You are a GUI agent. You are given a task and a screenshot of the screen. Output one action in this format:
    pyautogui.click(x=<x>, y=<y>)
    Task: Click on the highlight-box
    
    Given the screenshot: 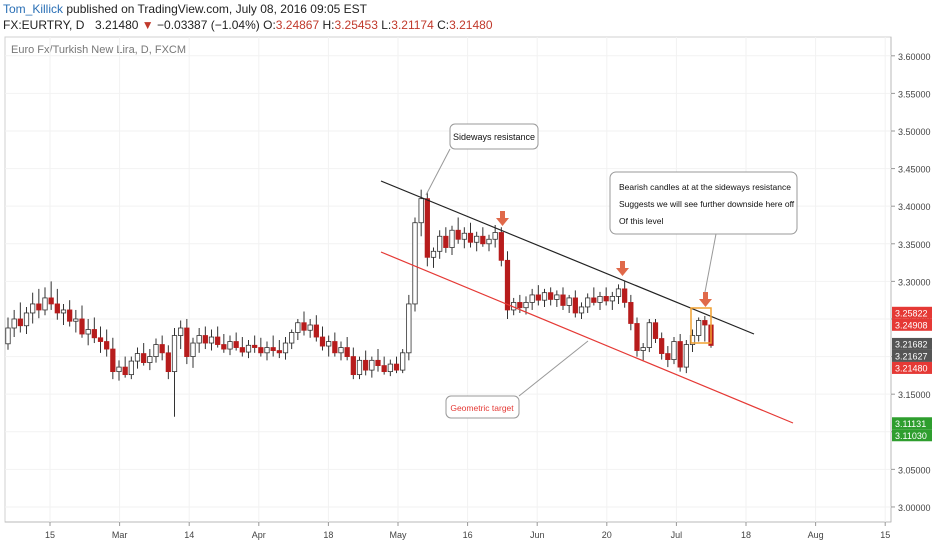 What is the action you would take?
    pyautogui.click(x=701, y=325)
    